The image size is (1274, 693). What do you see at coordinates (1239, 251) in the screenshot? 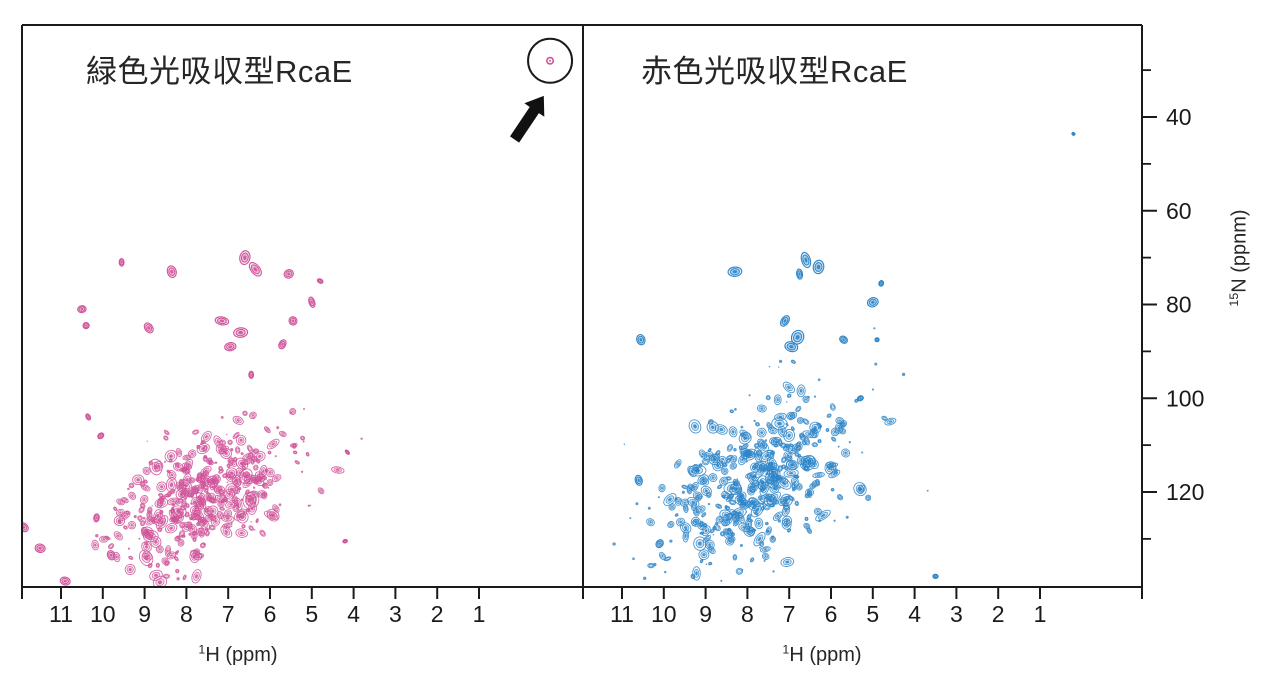
I see `yaxis-label-text: N (ppnm)` at bounding box center [1239, 251].